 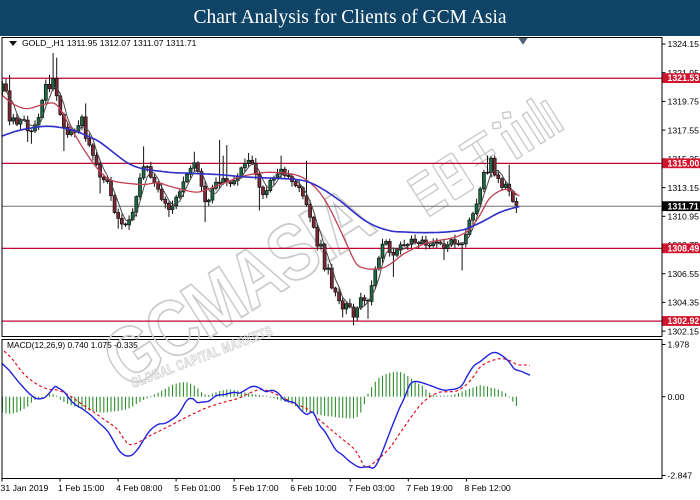 What do you see at coordinates (684, 163) in the screenshot?
I see `svg-text: 1315.00` at bounding box center [684, 163].